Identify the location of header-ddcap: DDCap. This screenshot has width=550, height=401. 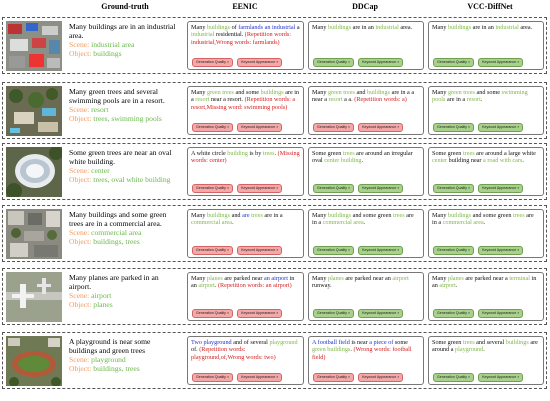
(365, 6).